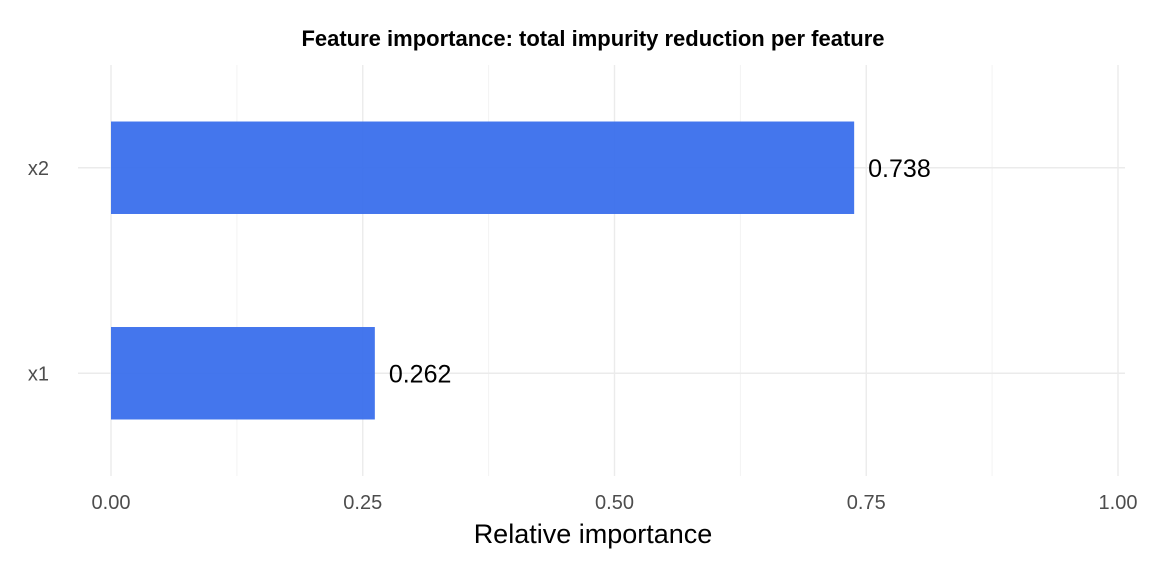 The width and height of the screenshot is (1152, 576). Describe the element at coordinates (243, 373) in the screenshot. I see `bar-x1` at that location.